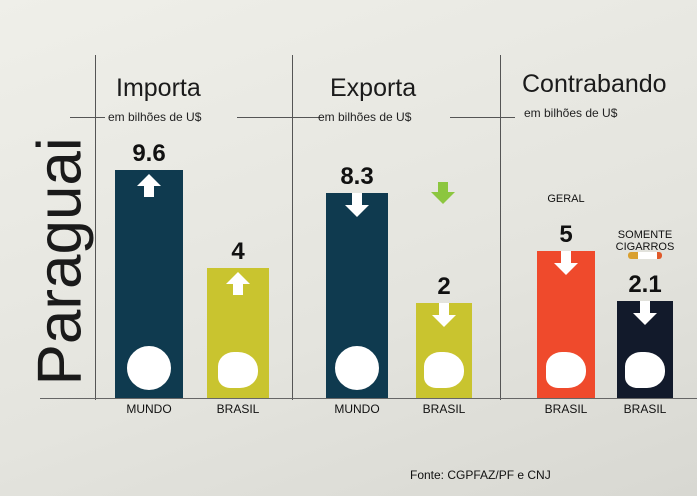 The image size is (697, 496). I want to click on value-label: 4, so click(238, 251).